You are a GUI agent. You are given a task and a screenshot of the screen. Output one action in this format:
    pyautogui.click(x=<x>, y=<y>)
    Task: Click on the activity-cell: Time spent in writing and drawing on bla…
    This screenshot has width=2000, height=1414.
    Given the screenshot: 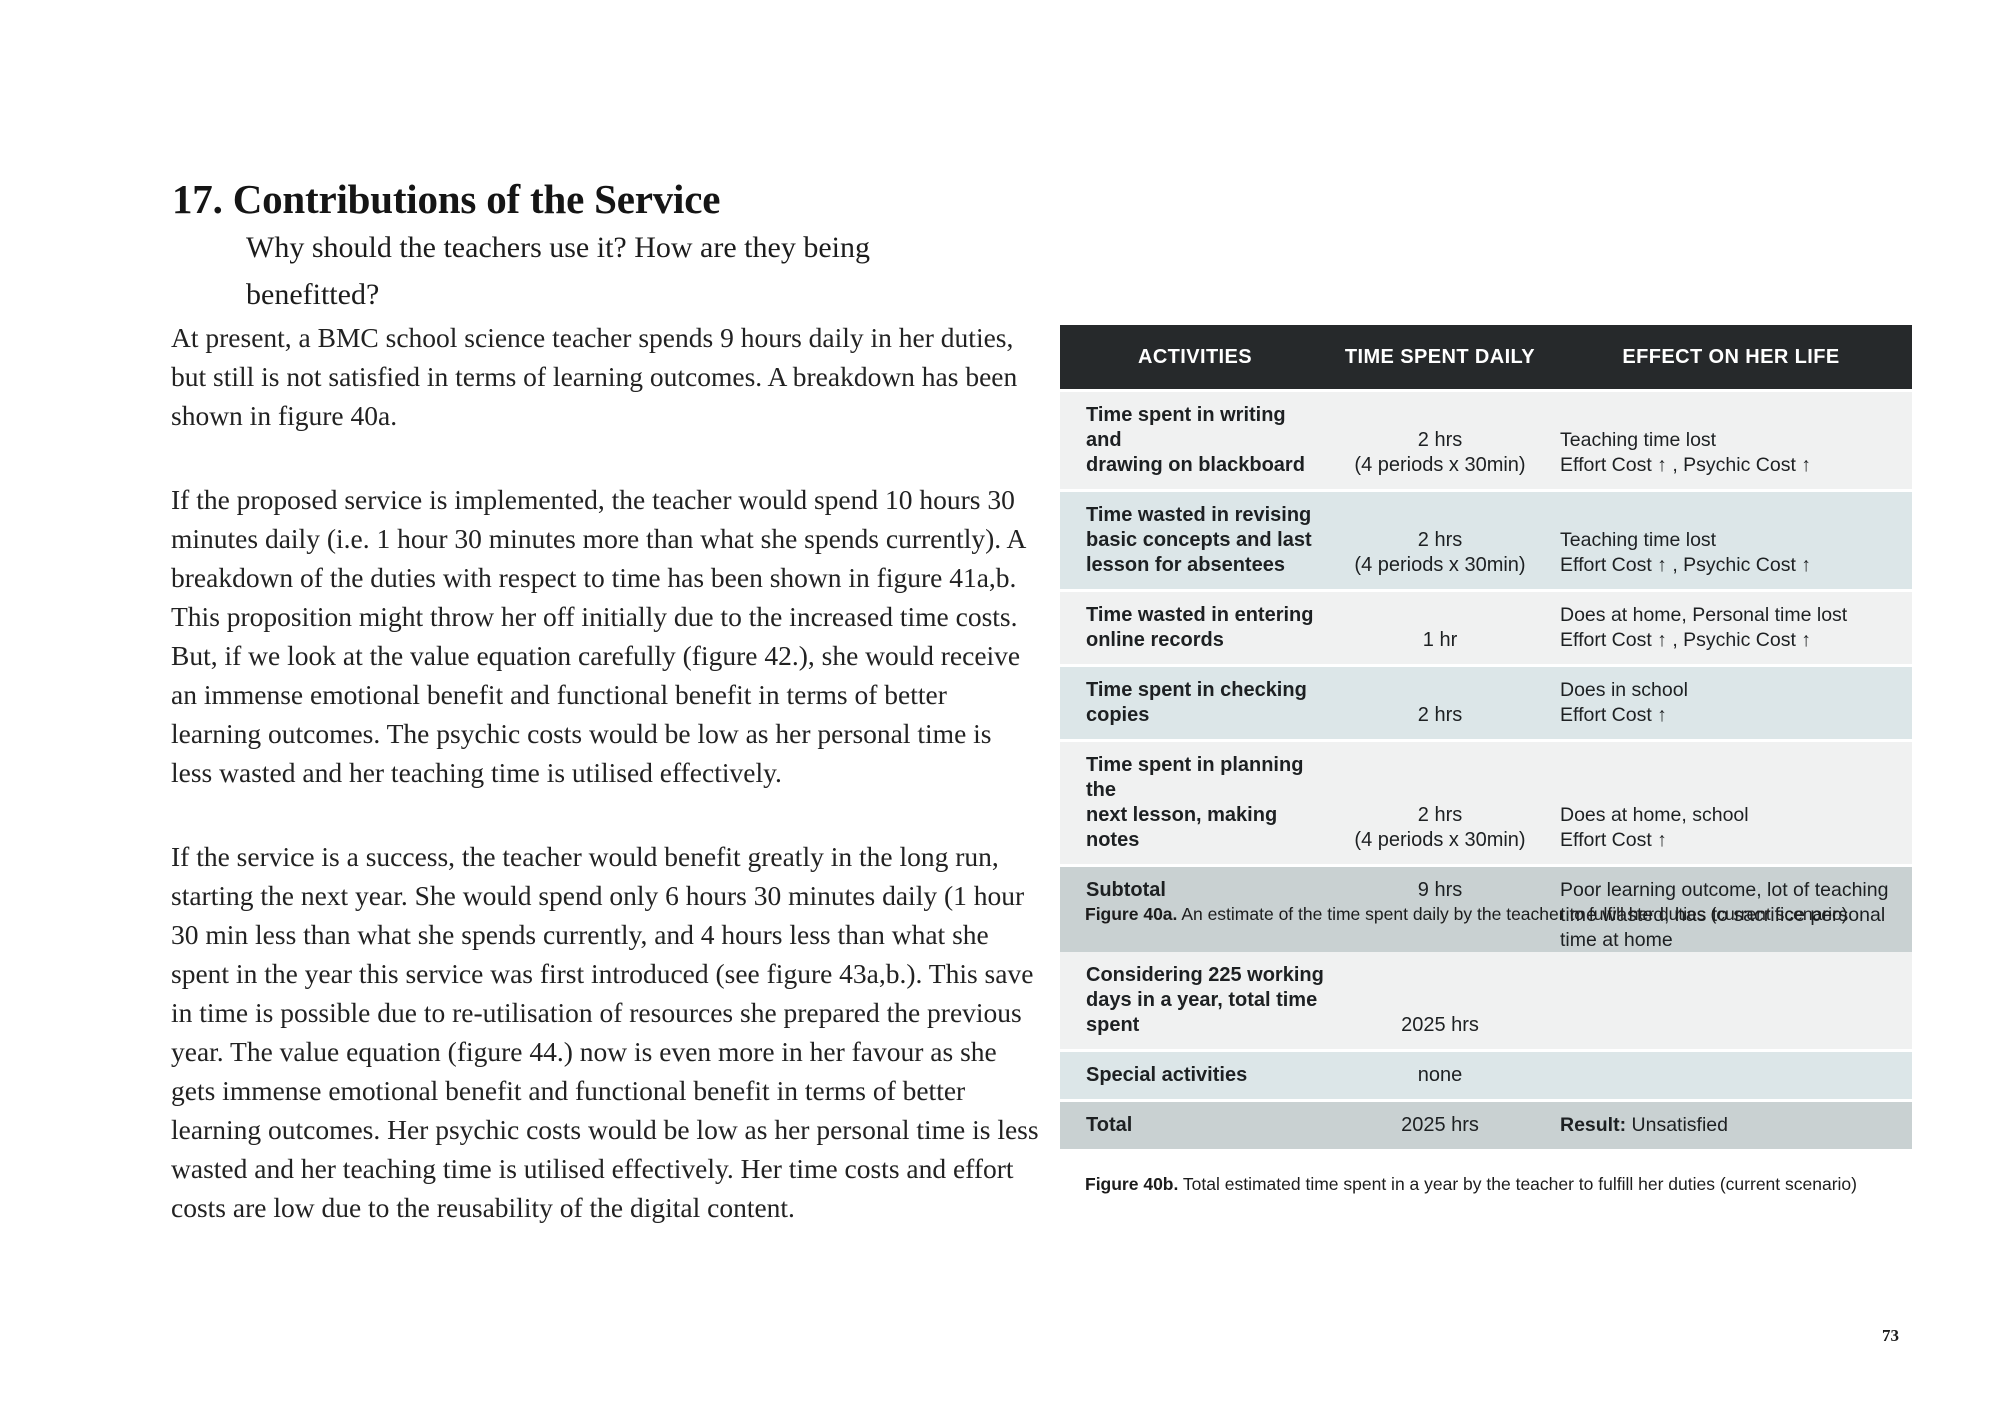 What is the action you would take?
    pyautogui.click(x=1195, y=440)
    